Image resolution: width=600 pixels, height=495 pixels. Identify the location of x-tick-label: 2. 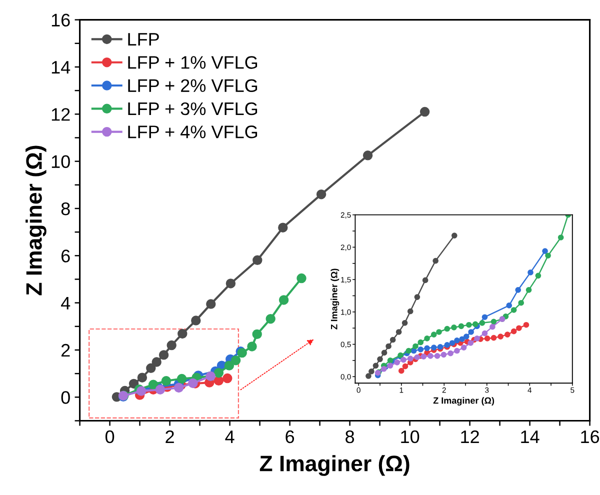
(170, 436).